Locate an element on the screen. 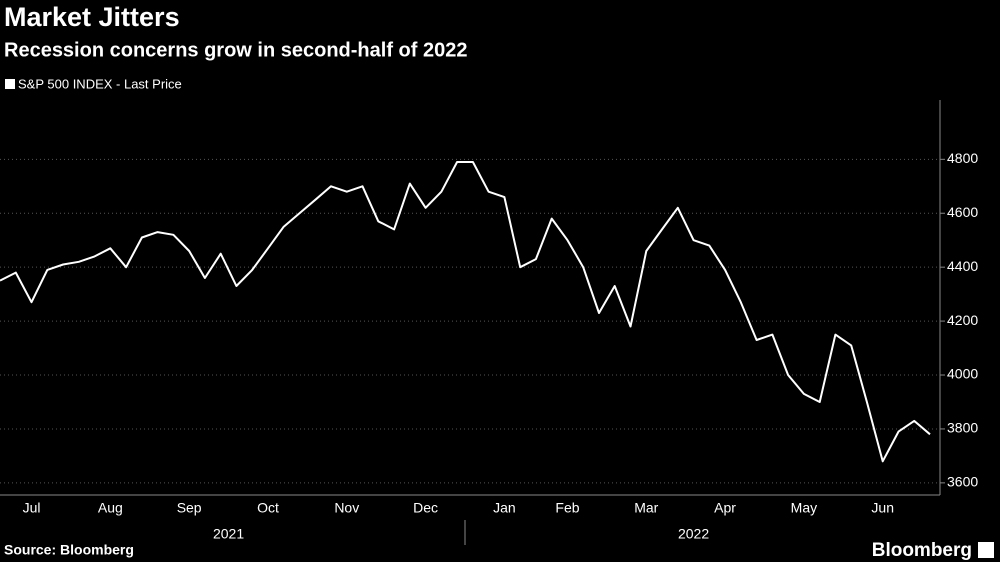  x-tick-label: May is located at coordinates (804, 508).